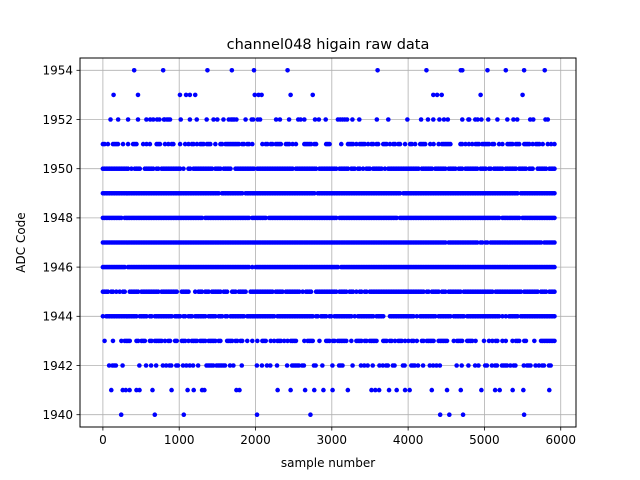 The height and width of the screenshot is (480, 640). I want to click on y-tick-label: 1946, so click(57, 267).